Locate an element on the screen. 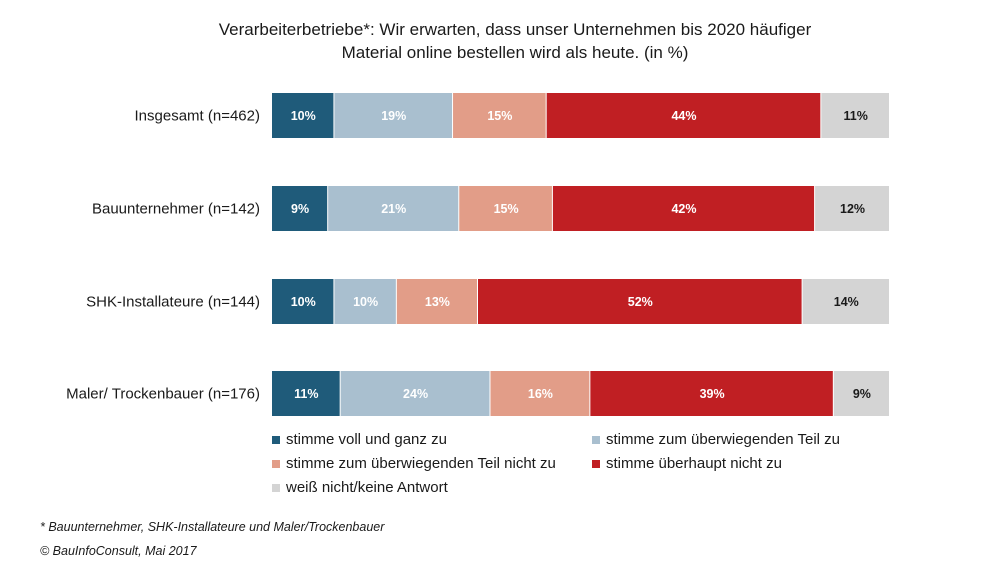 This screenshot has height=573, width=1000. bar-segment-bauunternehmer-n-142-s4 is located at coordinates (852, 208).